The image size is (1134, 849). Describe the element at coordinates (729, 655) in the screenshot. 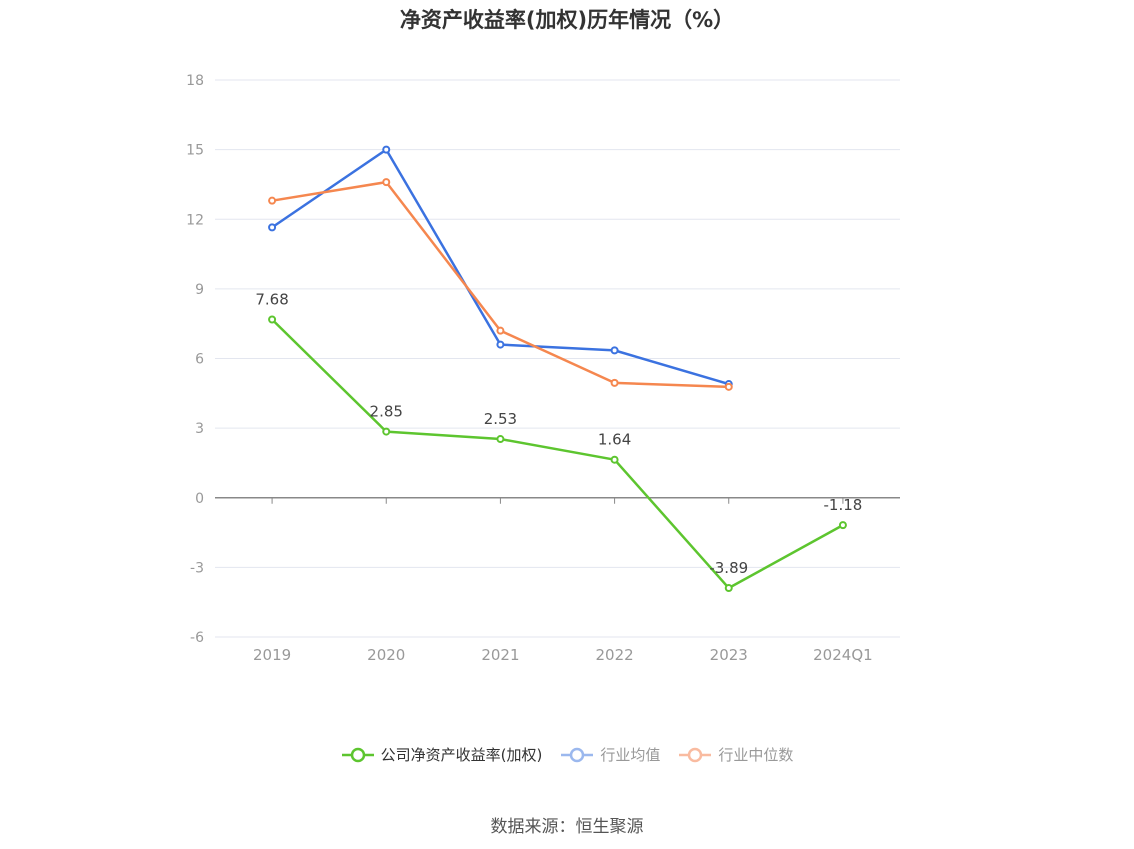

I see `x-tick-label: 2023` at that location.